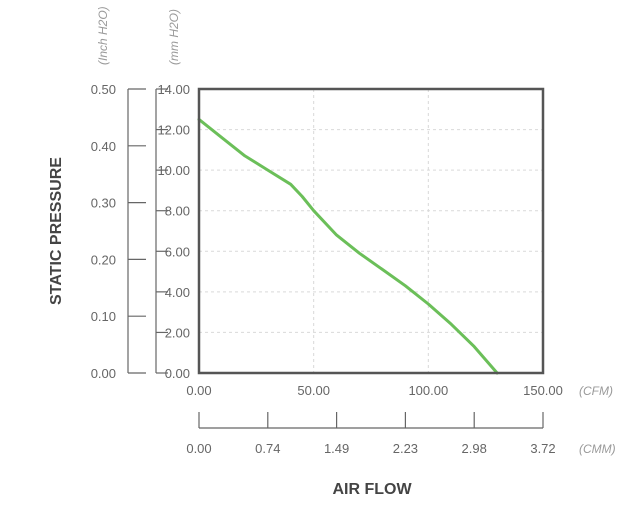 This screenshot has height=509, width=641. Describe the element at coordinates (405, 448) in the screenshot. I see `x-secondary-tick-label: 2.23` at that location.